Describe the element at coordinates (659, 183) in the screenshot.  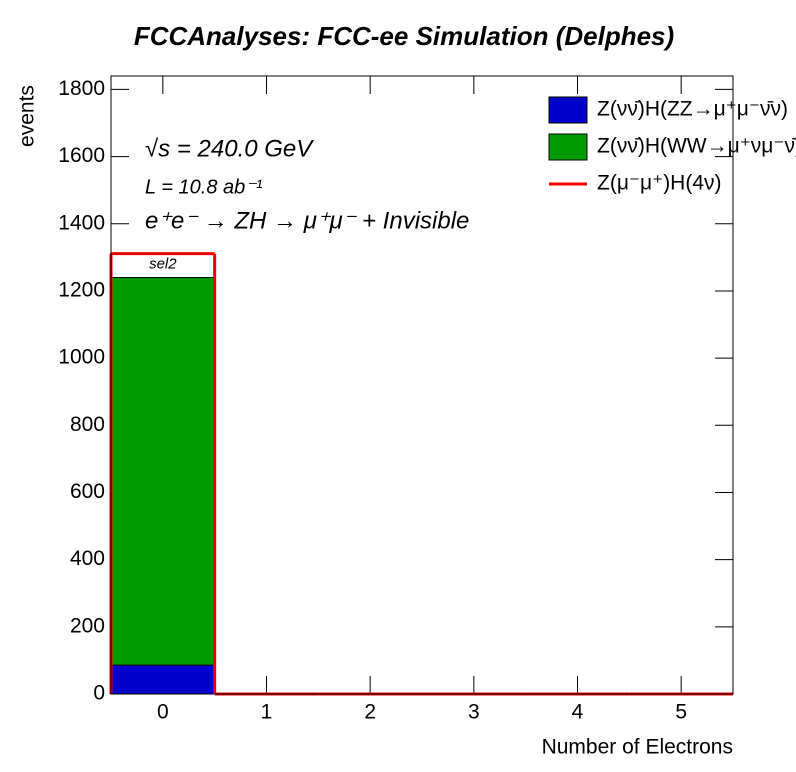
I see `legend-label: Z(μ⁻μ⁺)H(4ν)` at that location.